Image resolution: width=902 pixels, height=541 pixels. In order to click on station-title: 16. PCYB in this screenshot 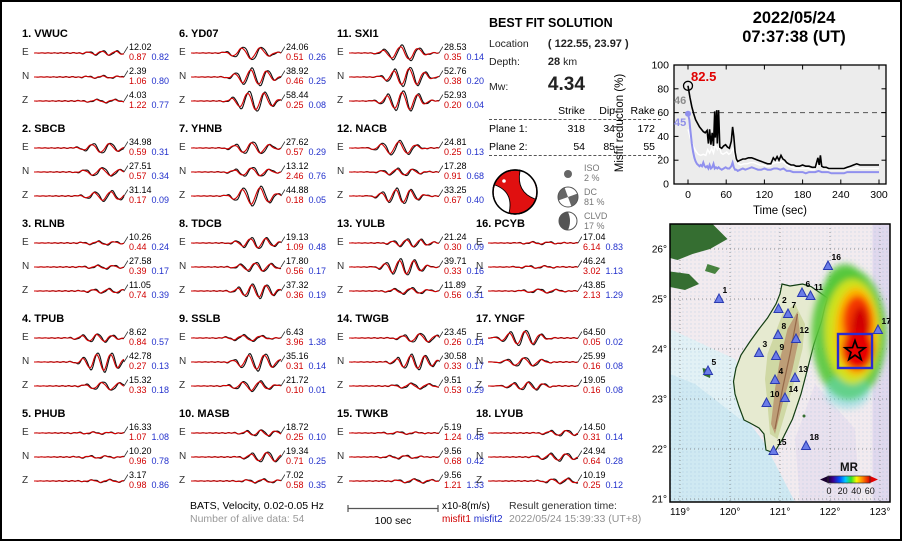, I will do `click(500, 224)`.